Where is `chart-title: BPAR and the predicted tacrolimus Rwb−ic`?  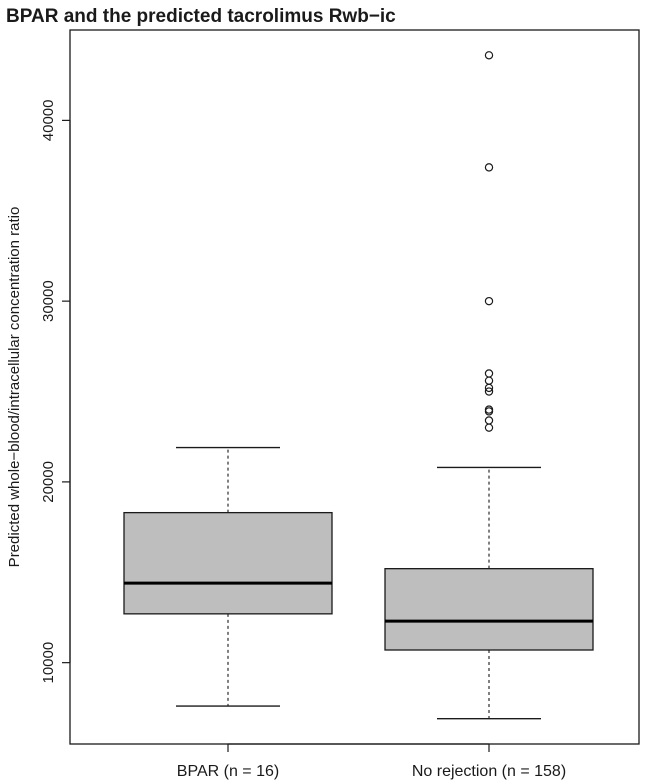 chart-title: BPAR and the predicted tacrolimus Rwb−ic is located at coordinates (201, 16).